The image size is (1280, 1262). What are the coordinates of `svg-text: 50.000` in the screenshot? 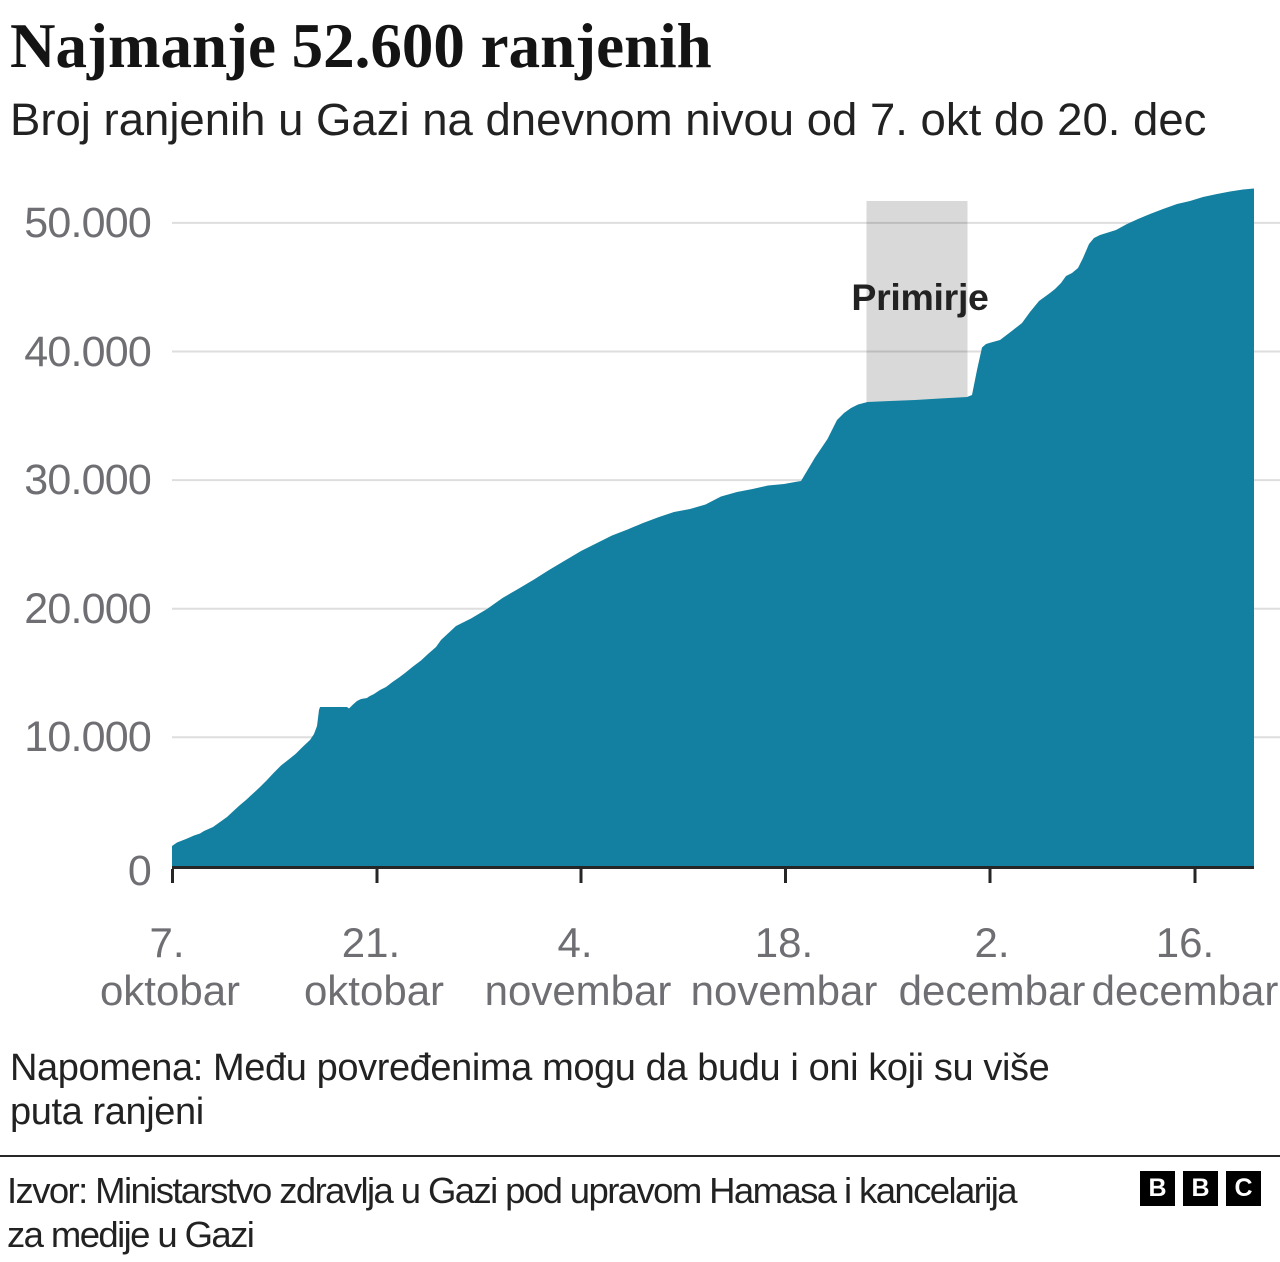 It's located at (87, 223).